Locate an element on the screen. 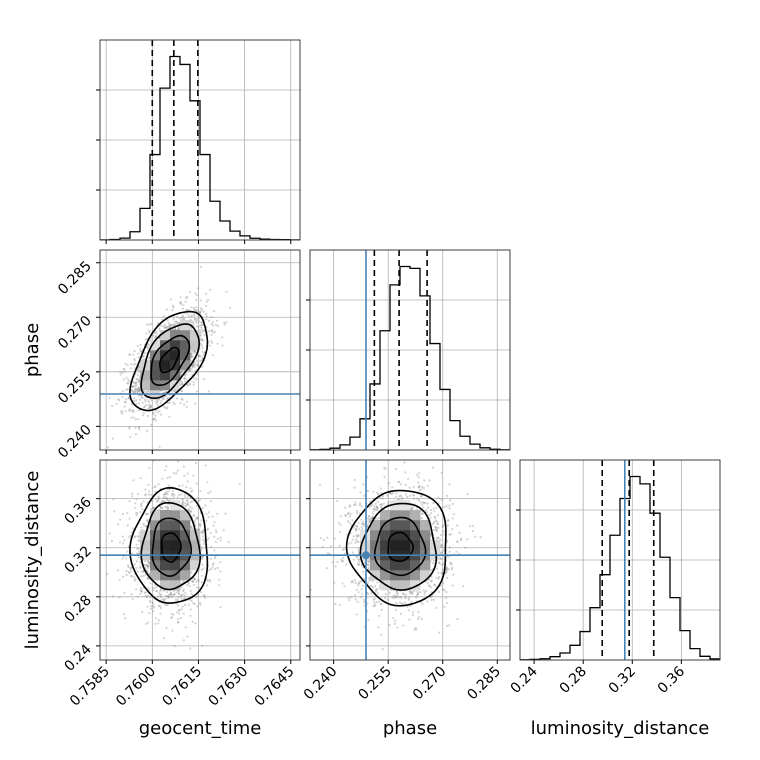  ytick-label-luminosity_distance-3: 0.36 is located at coordinates (77, 510).